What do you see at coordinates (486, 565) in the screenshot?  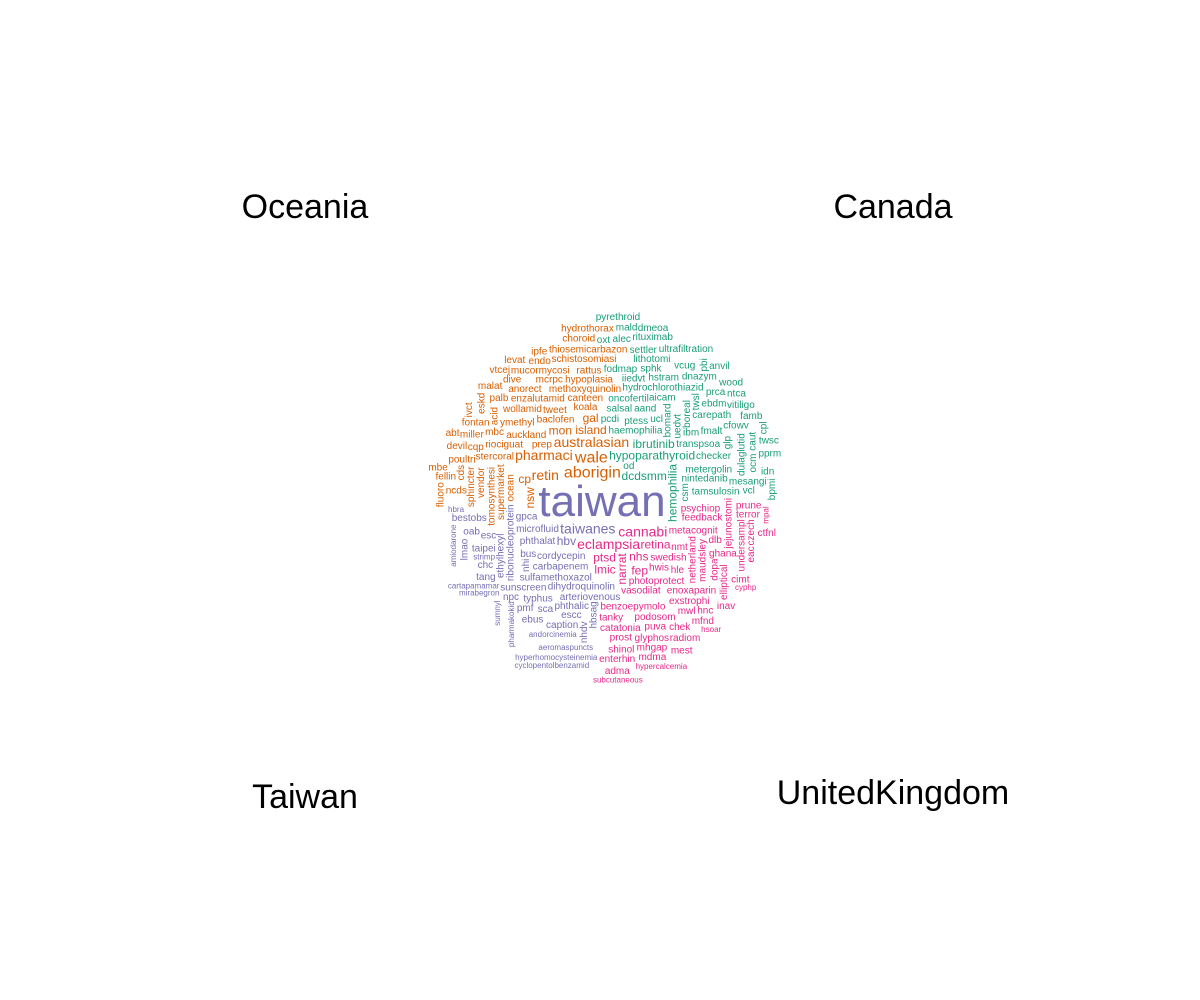 I see `cloud-word: chc` at bounding box center [486, 565].